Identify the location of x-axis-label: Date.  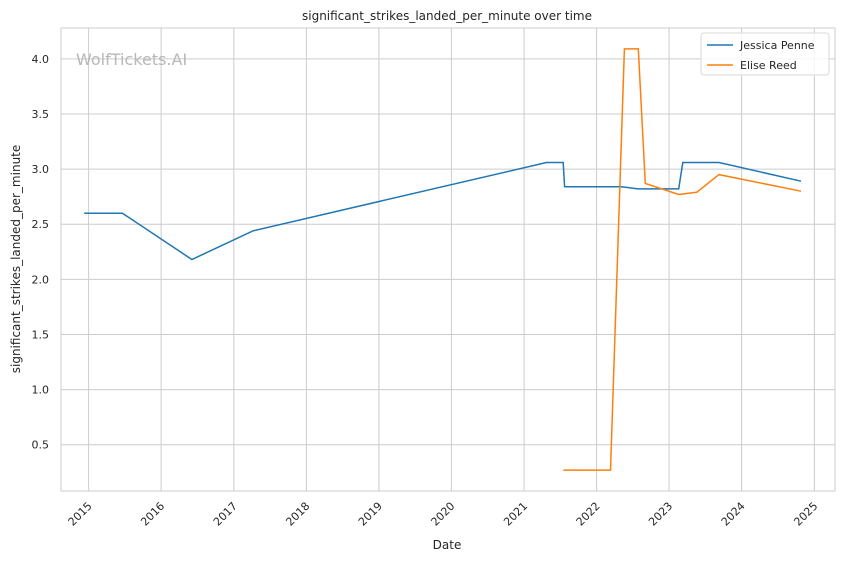
(447, 545).